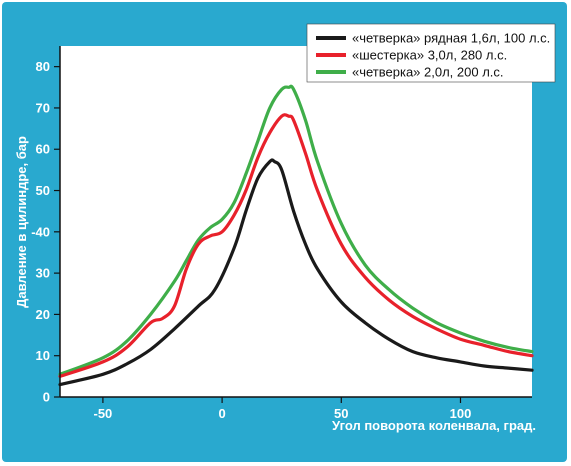 This screenshot has width=571, height=466. I want to click on x-axis-label: Угол поворота коленвала, град., so click(434, 425).